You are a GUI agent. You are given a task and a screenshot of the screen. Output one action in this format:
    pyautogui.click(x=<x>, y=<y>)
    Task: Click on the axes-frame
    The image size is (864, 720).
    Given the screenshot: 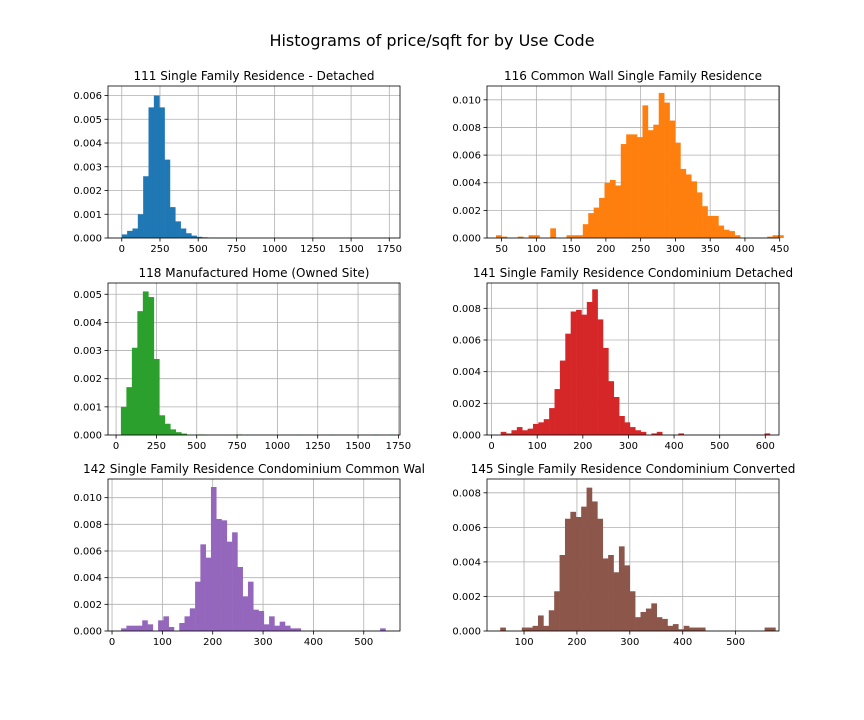 What is the action you would take?
    pyautogui.click(x=633, y=162)
    